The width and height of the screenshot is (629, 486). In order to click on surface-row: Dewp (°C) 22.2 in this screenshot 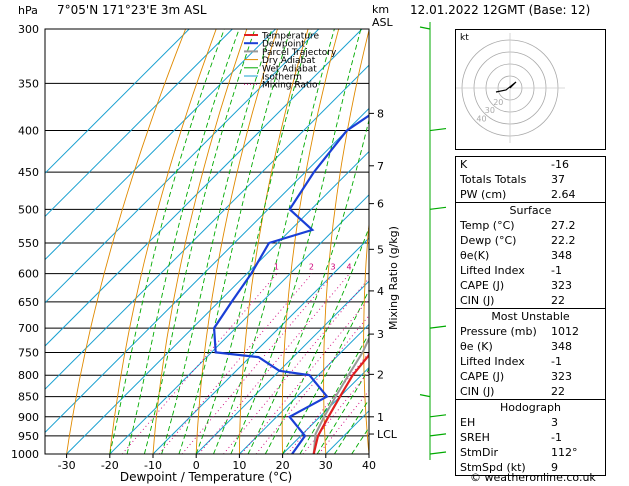, I will do `click(530, 240)`.